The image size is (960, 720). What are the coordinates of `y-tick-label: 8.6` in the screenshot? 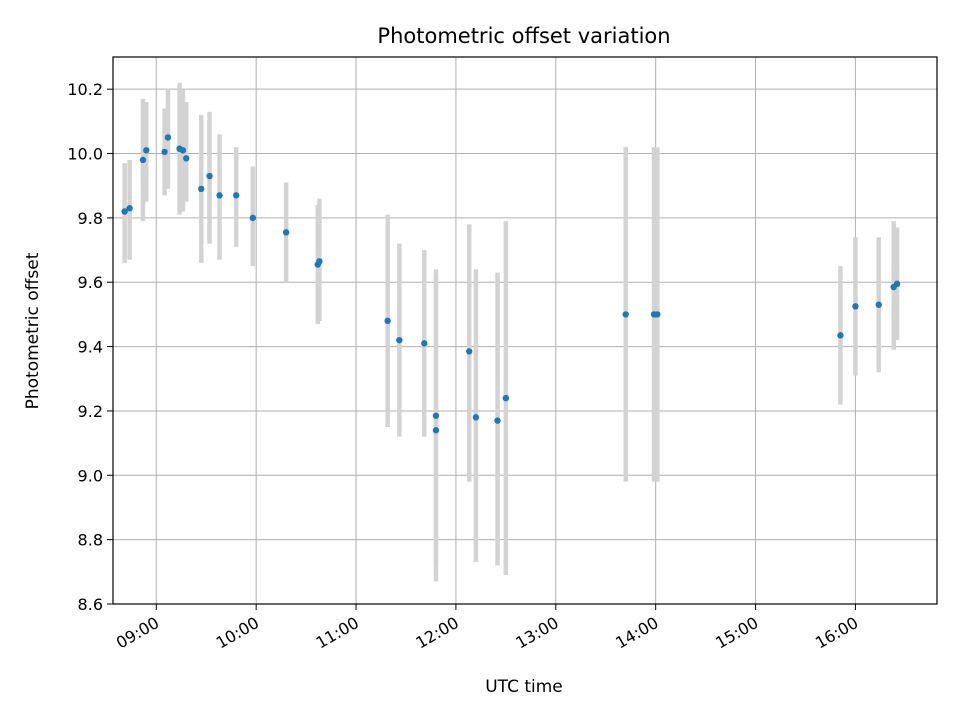 It's located at (90, 604).